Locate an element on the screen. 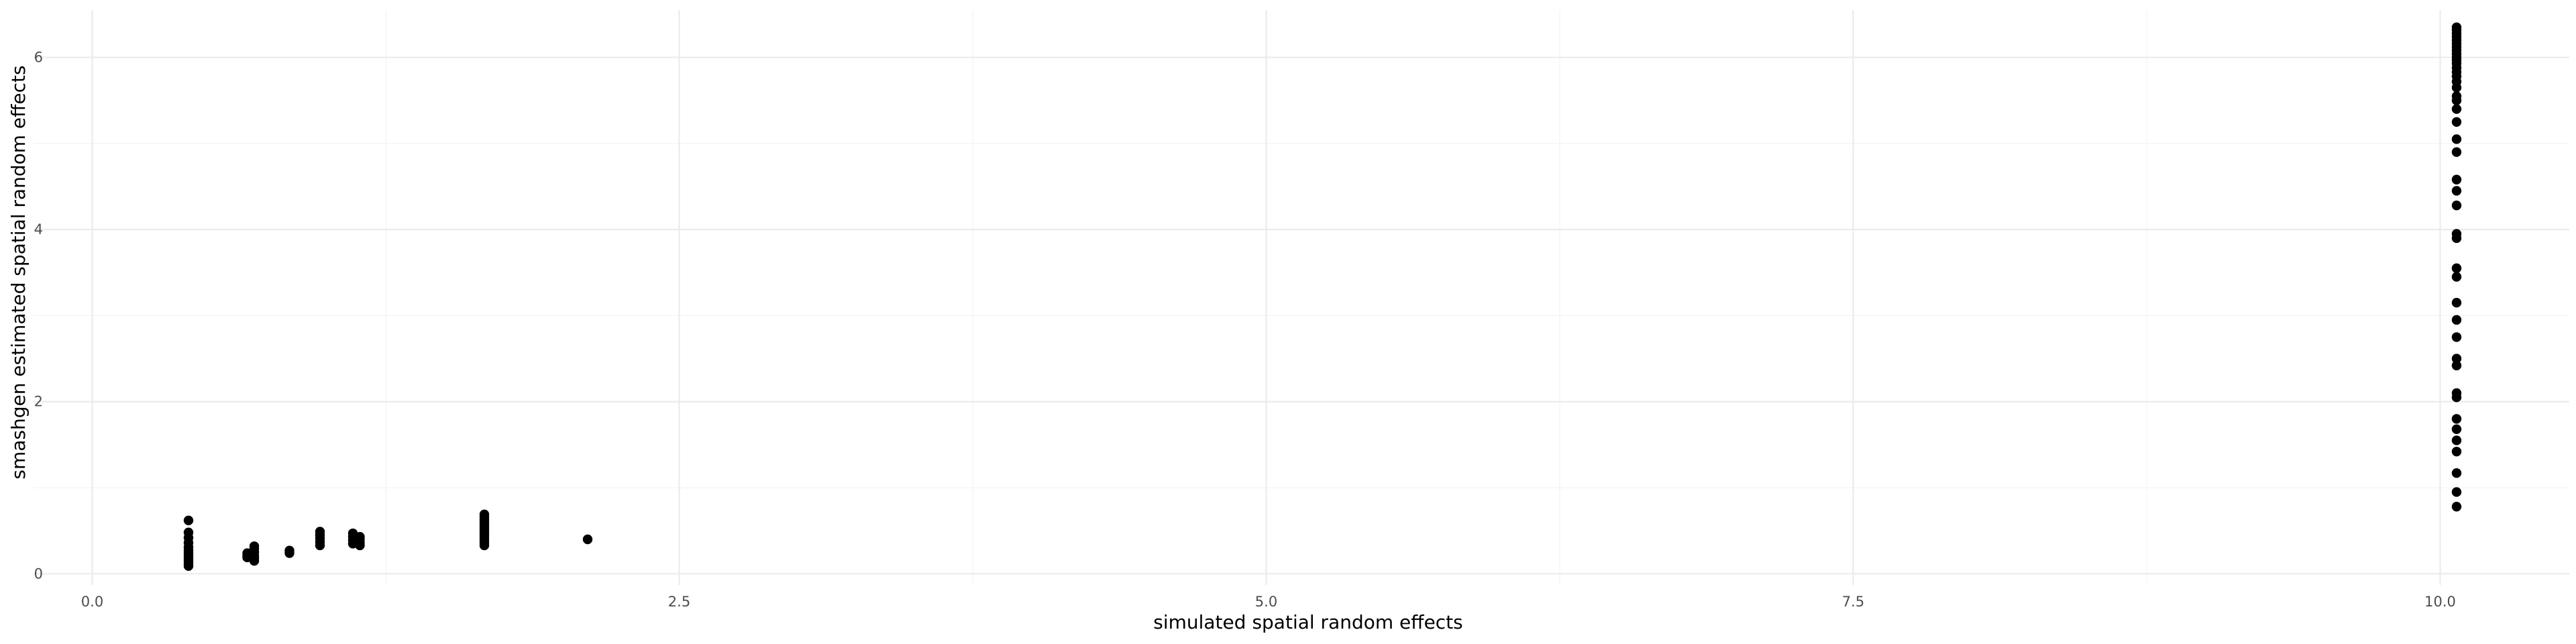 Image resolution: width=2576 pixels, height=644 pixels. y-tick-label: 0 is located at coordinates (38, 574).